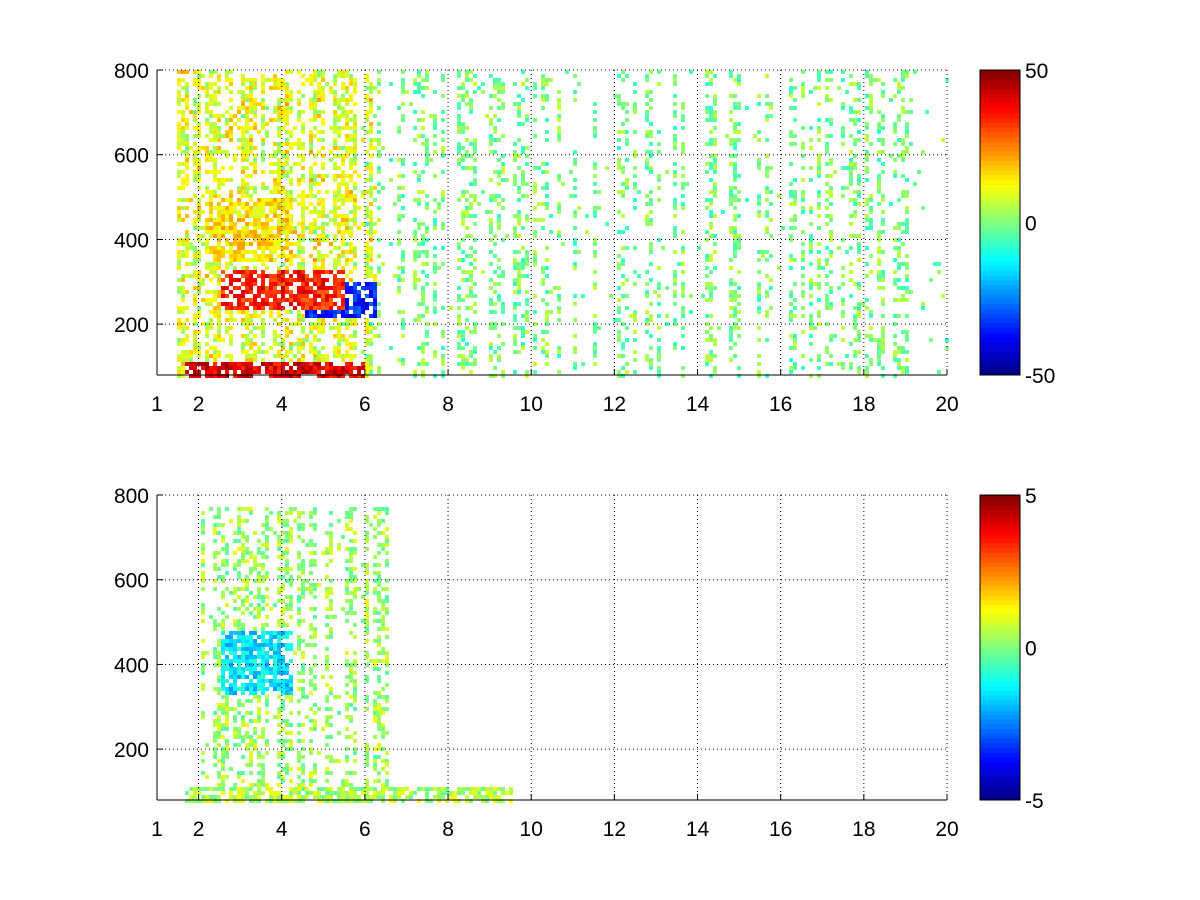 The height and width of the screenshot is (900, 1200). I want to click on colorbar-tick-label: 50, so click(1036, 71).